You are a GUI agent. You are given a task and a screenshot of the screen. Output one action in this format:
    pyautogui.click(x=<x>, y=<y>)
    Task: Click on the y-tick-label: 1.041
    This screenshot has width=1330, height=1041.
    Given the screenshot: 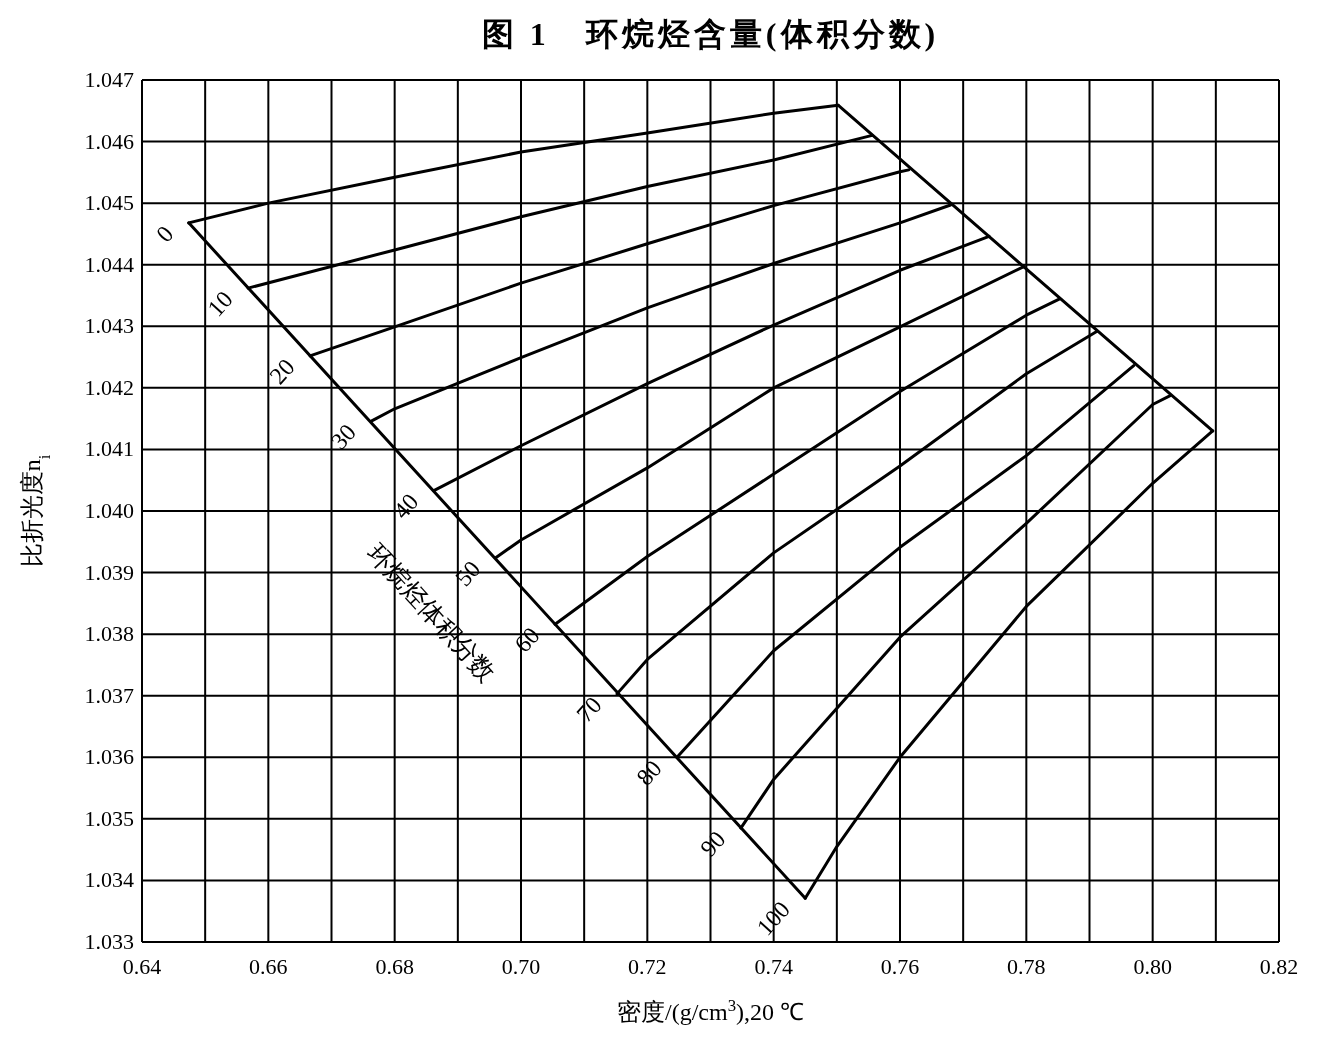 What is the action you would take?
    pyautogui.click(x=109, y=449)
    